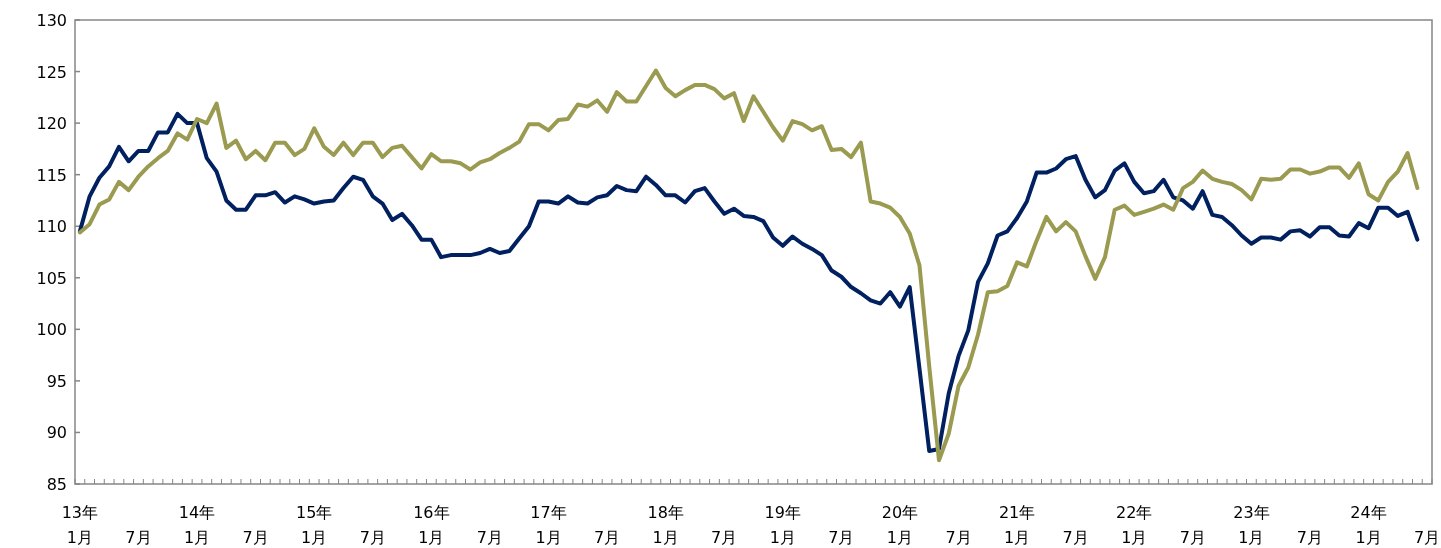  Describe the element at coordinates (665, 525) in the screenshot. I see `x-tick-label: 18年 1月` at that location.